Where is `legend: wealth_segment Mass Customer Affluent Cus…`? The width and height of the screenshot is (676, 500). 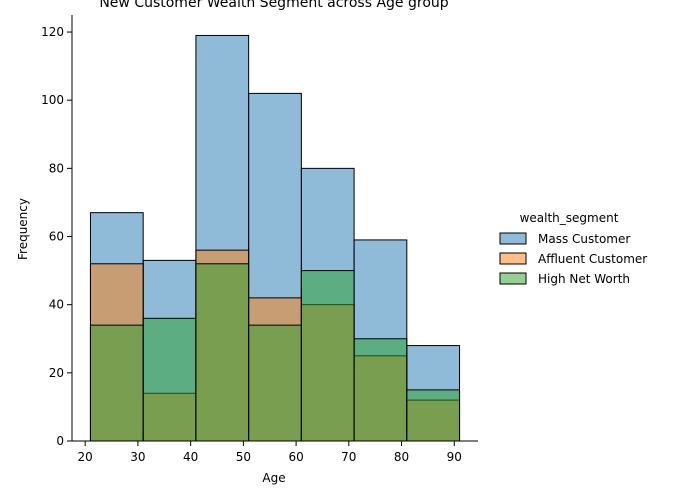 legend: wealth_segment Mass Customer Affluent Cus… is located at coordinates (573, 248).